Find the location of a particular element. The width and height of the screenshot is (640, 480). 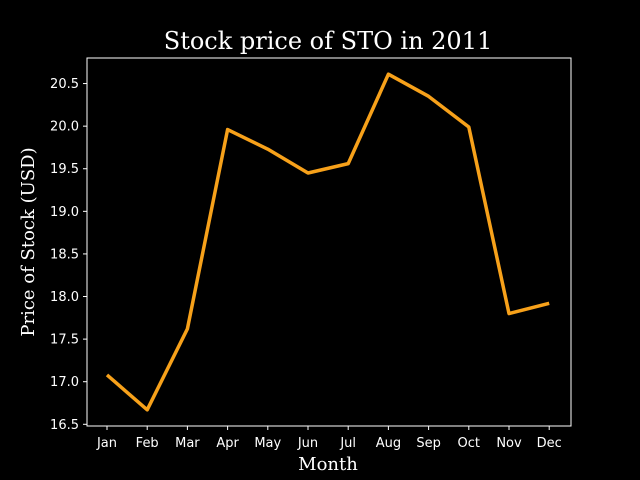

y-tick-label: 17.0 is located at coordinates (64, 382).